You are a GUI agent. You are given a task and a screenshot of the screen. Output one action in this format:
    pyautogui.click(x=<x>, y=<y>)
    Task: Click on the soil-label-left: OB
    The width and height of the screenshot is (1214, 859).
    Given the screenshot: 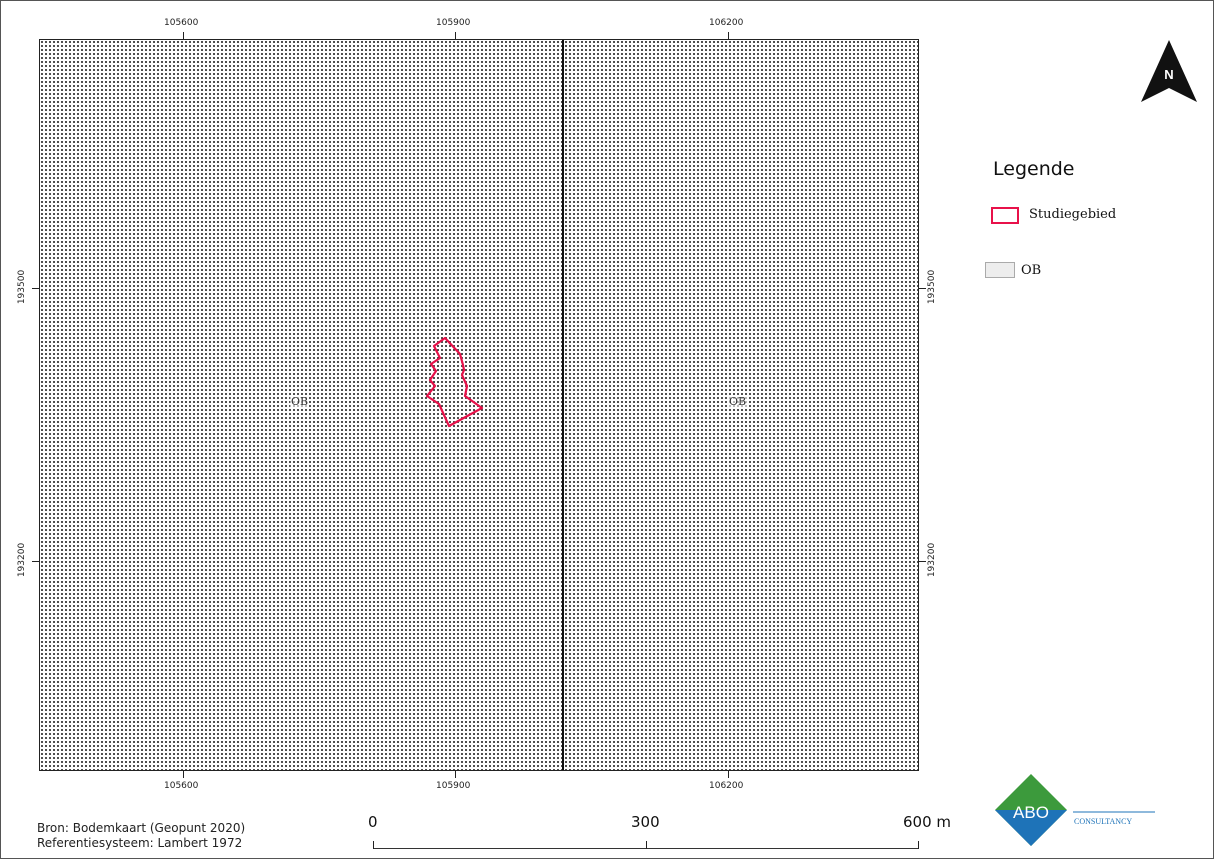 What is the action you would take?
    pyautogui.click(x=300, y=401)
    